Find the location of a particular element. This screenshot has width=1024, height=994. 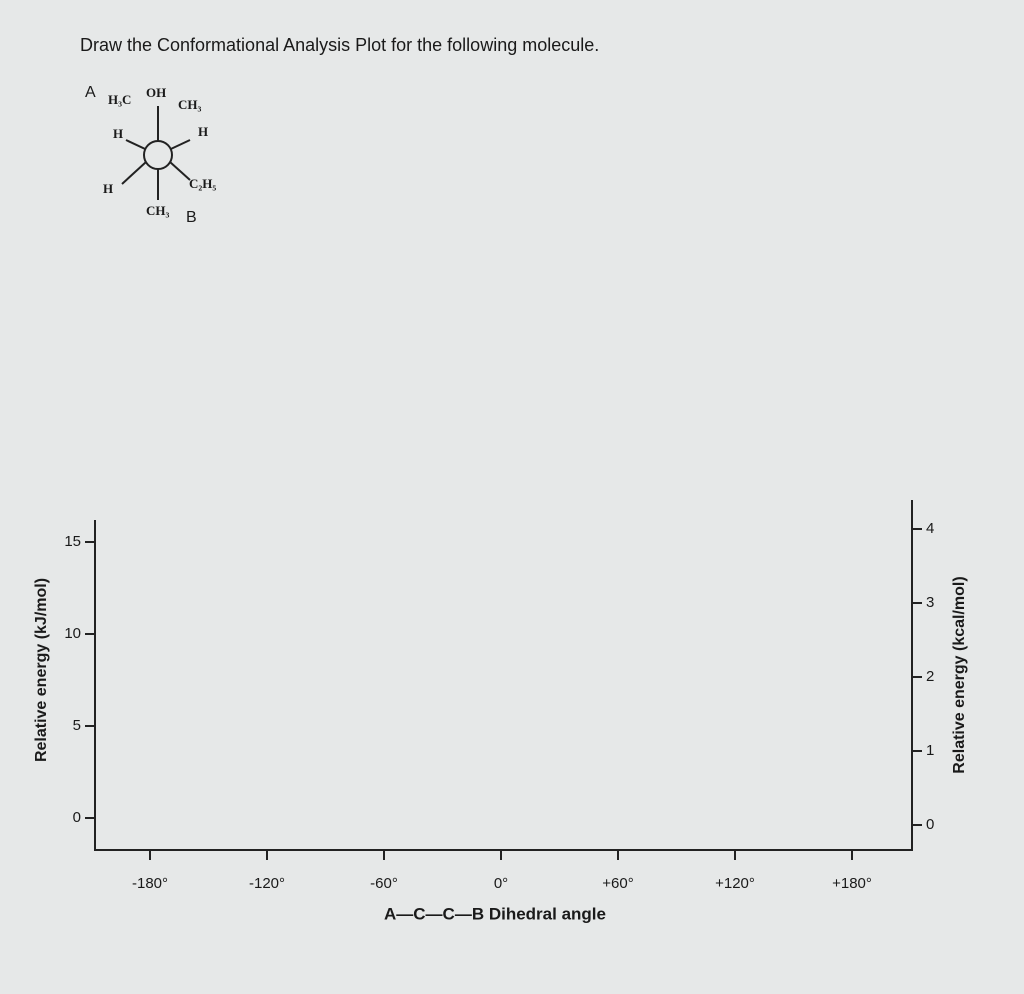

x-tick-label: -60° is located at coordinates (384, 883).